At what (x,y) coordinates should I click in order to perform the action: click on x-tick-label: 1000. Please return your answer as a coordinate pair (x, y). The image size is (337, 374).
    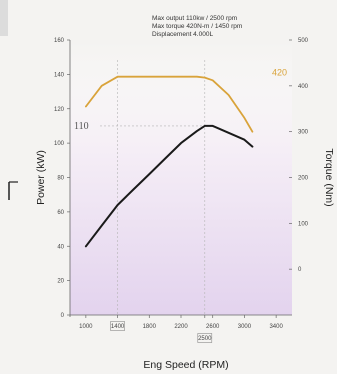
    Looking at the image, I should click on (86, 327).